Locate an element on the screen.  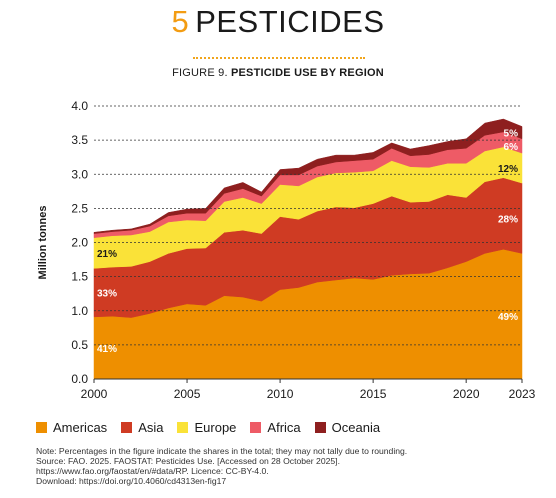
y-tick-label: 3.0 is located at coordinates (79, 174).